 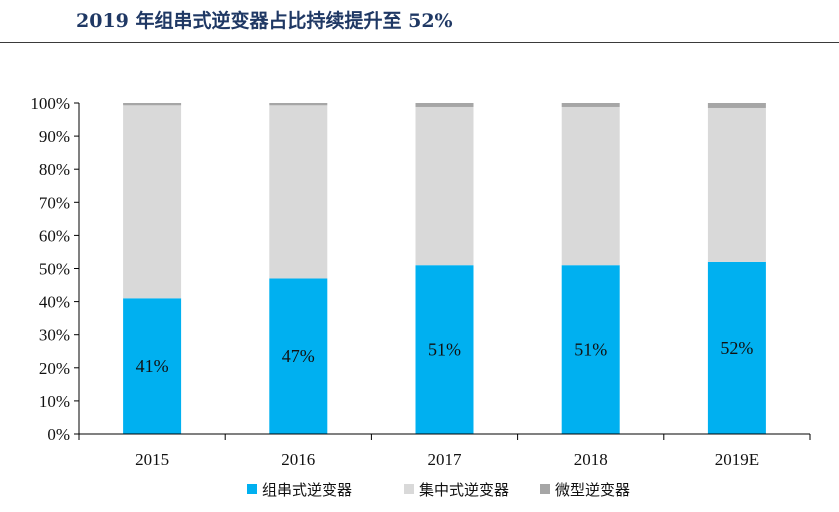 What do you see at coordinates (58, 434) in the screenshot?
I see `y-tick-label-0: 0%` at bounding box center [58, 434].